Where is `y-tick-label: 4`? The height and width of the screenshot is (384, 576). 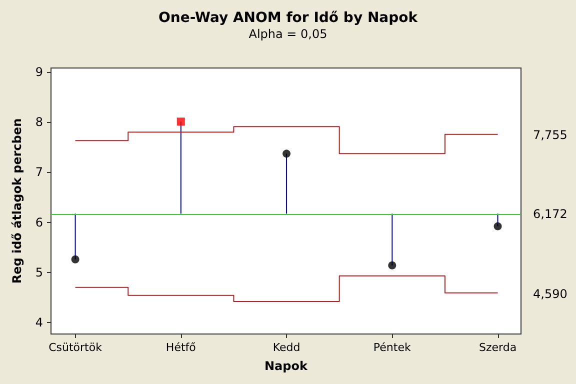
y-tick-label: 4 is located at coordinates (39, 322).